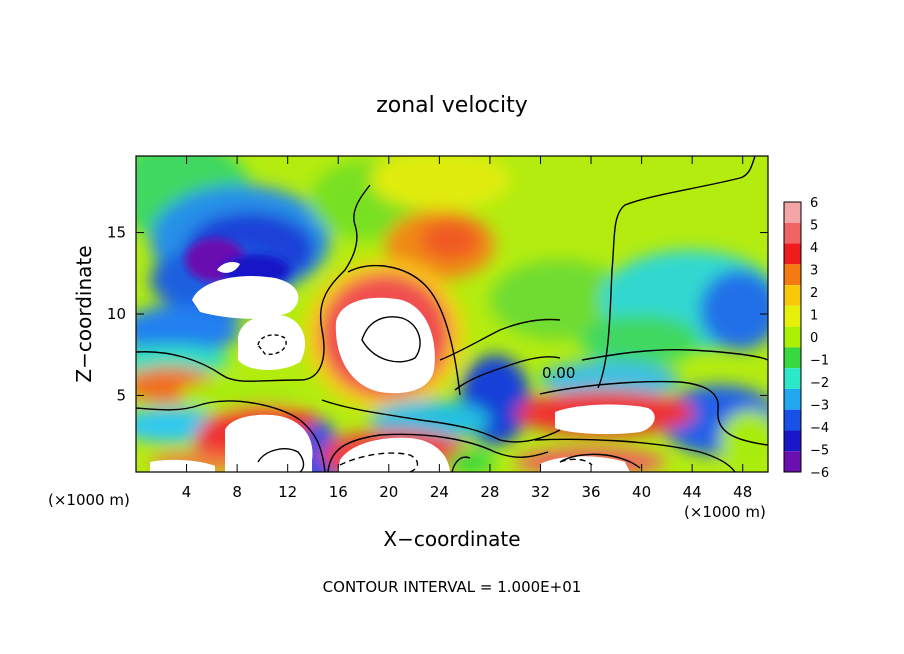 Image resolution: width=904 pixels, height=654 pixels. What do you see at coordinates (819, 361) in the screenshot?
I see `colorbar-label: −1` at bounding box center [819, 361].